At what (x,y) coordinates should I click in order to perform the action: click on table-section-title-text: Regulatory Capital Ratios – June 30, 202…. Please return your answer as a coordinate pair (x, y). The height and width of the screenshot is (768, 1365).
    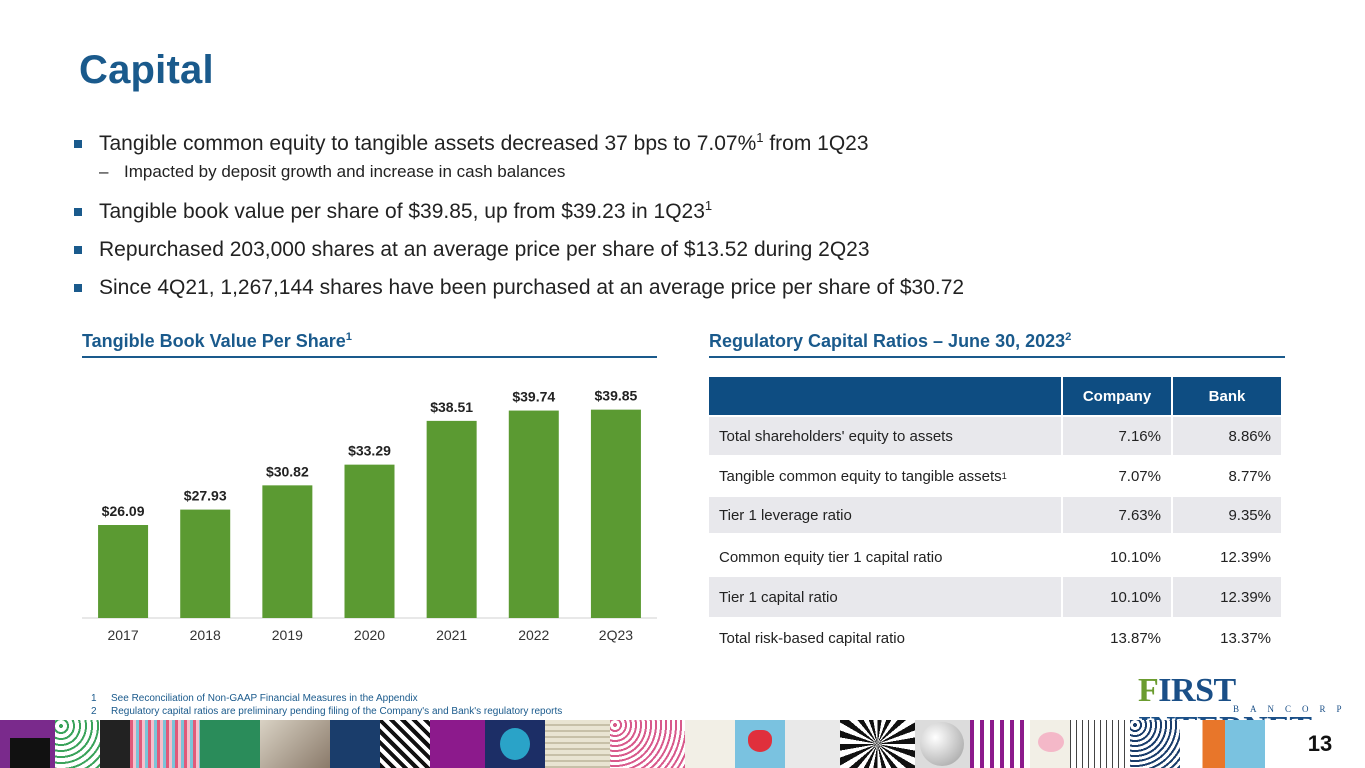
    Looking at the image, I should click on (887, 341).